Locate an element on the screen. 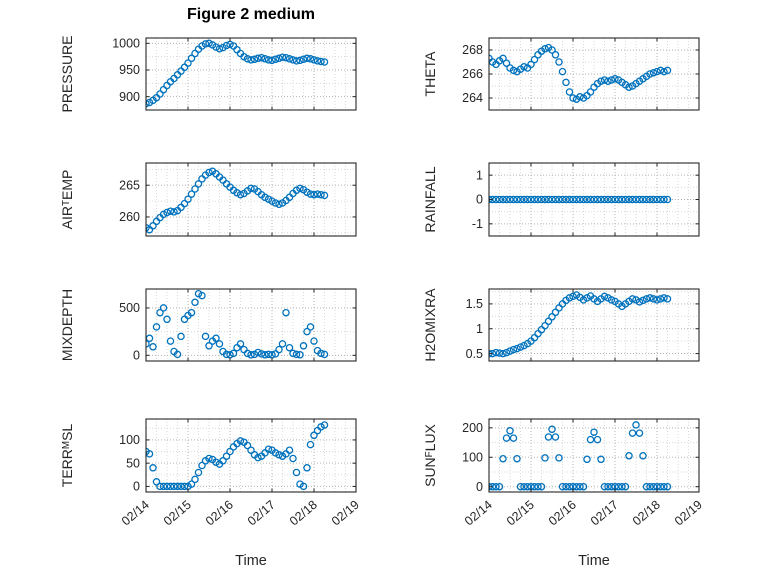 The height and width of the screenshot is (583, 778). rainfall-ytick-labels: -1 0 1 is located at coordinates (477, 199).